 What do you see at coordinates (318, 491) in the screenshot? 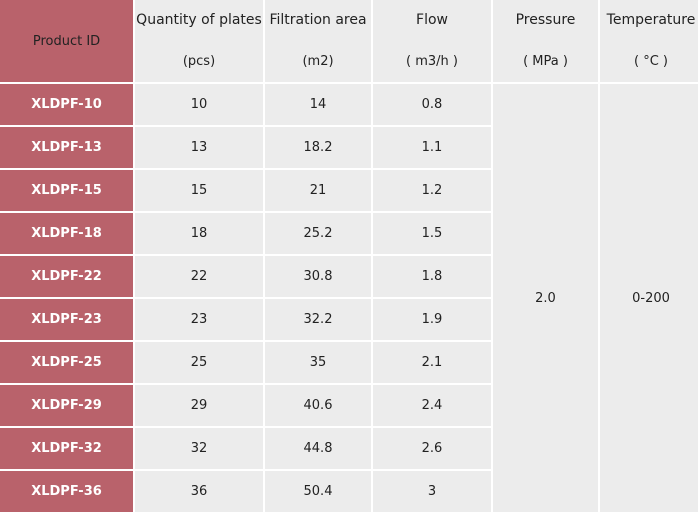
I see `area-cell: 50.4` at bounding box center [318, 491].